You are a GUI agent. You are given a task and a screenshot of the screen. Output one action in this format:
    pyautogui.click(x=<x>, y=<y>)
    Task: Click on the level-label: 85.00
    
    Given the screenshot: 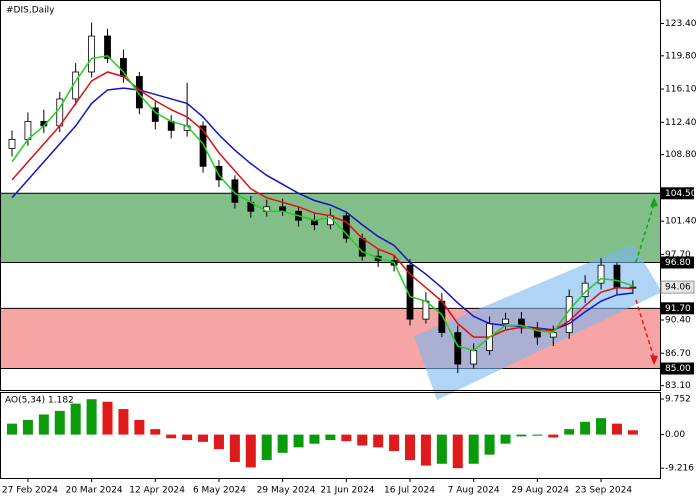 What is the action you would take?
    pyautogui.click(x=678, y=369)
    